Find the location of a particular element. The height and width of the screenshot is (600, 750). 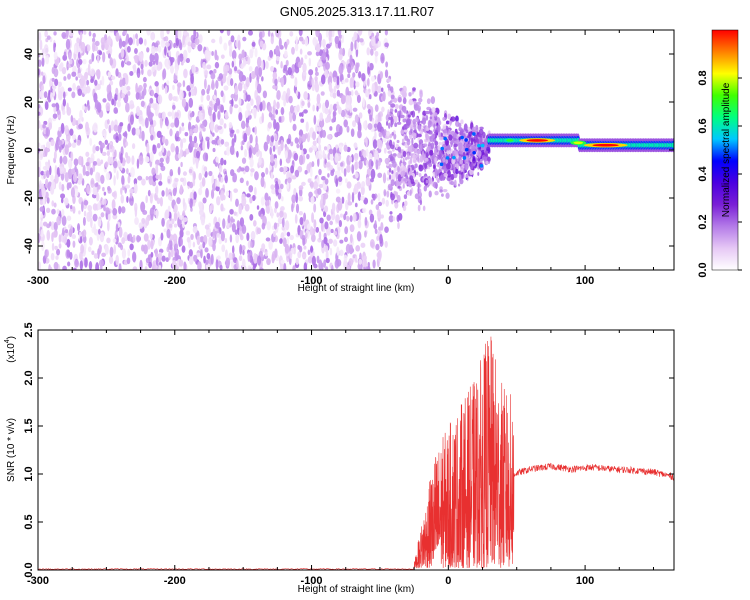

x-tick-label: -200 is located at coordinates (175, 281).